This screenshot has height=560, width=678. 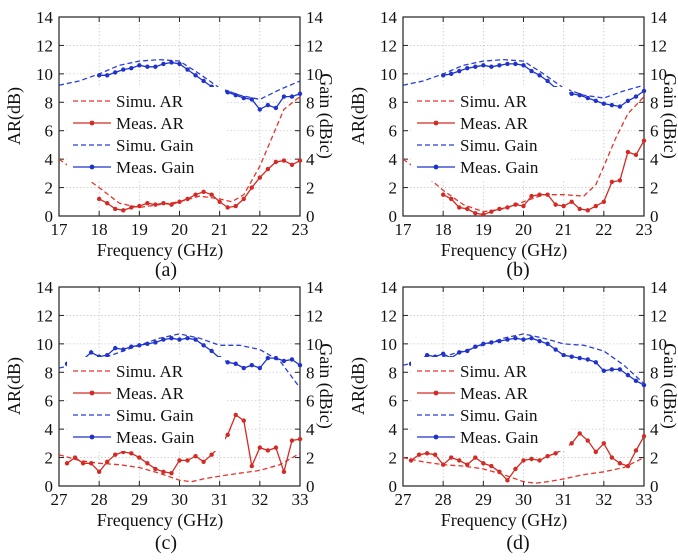 I want to click on y-tick-label-right: 0, so click(x=310, y=216).